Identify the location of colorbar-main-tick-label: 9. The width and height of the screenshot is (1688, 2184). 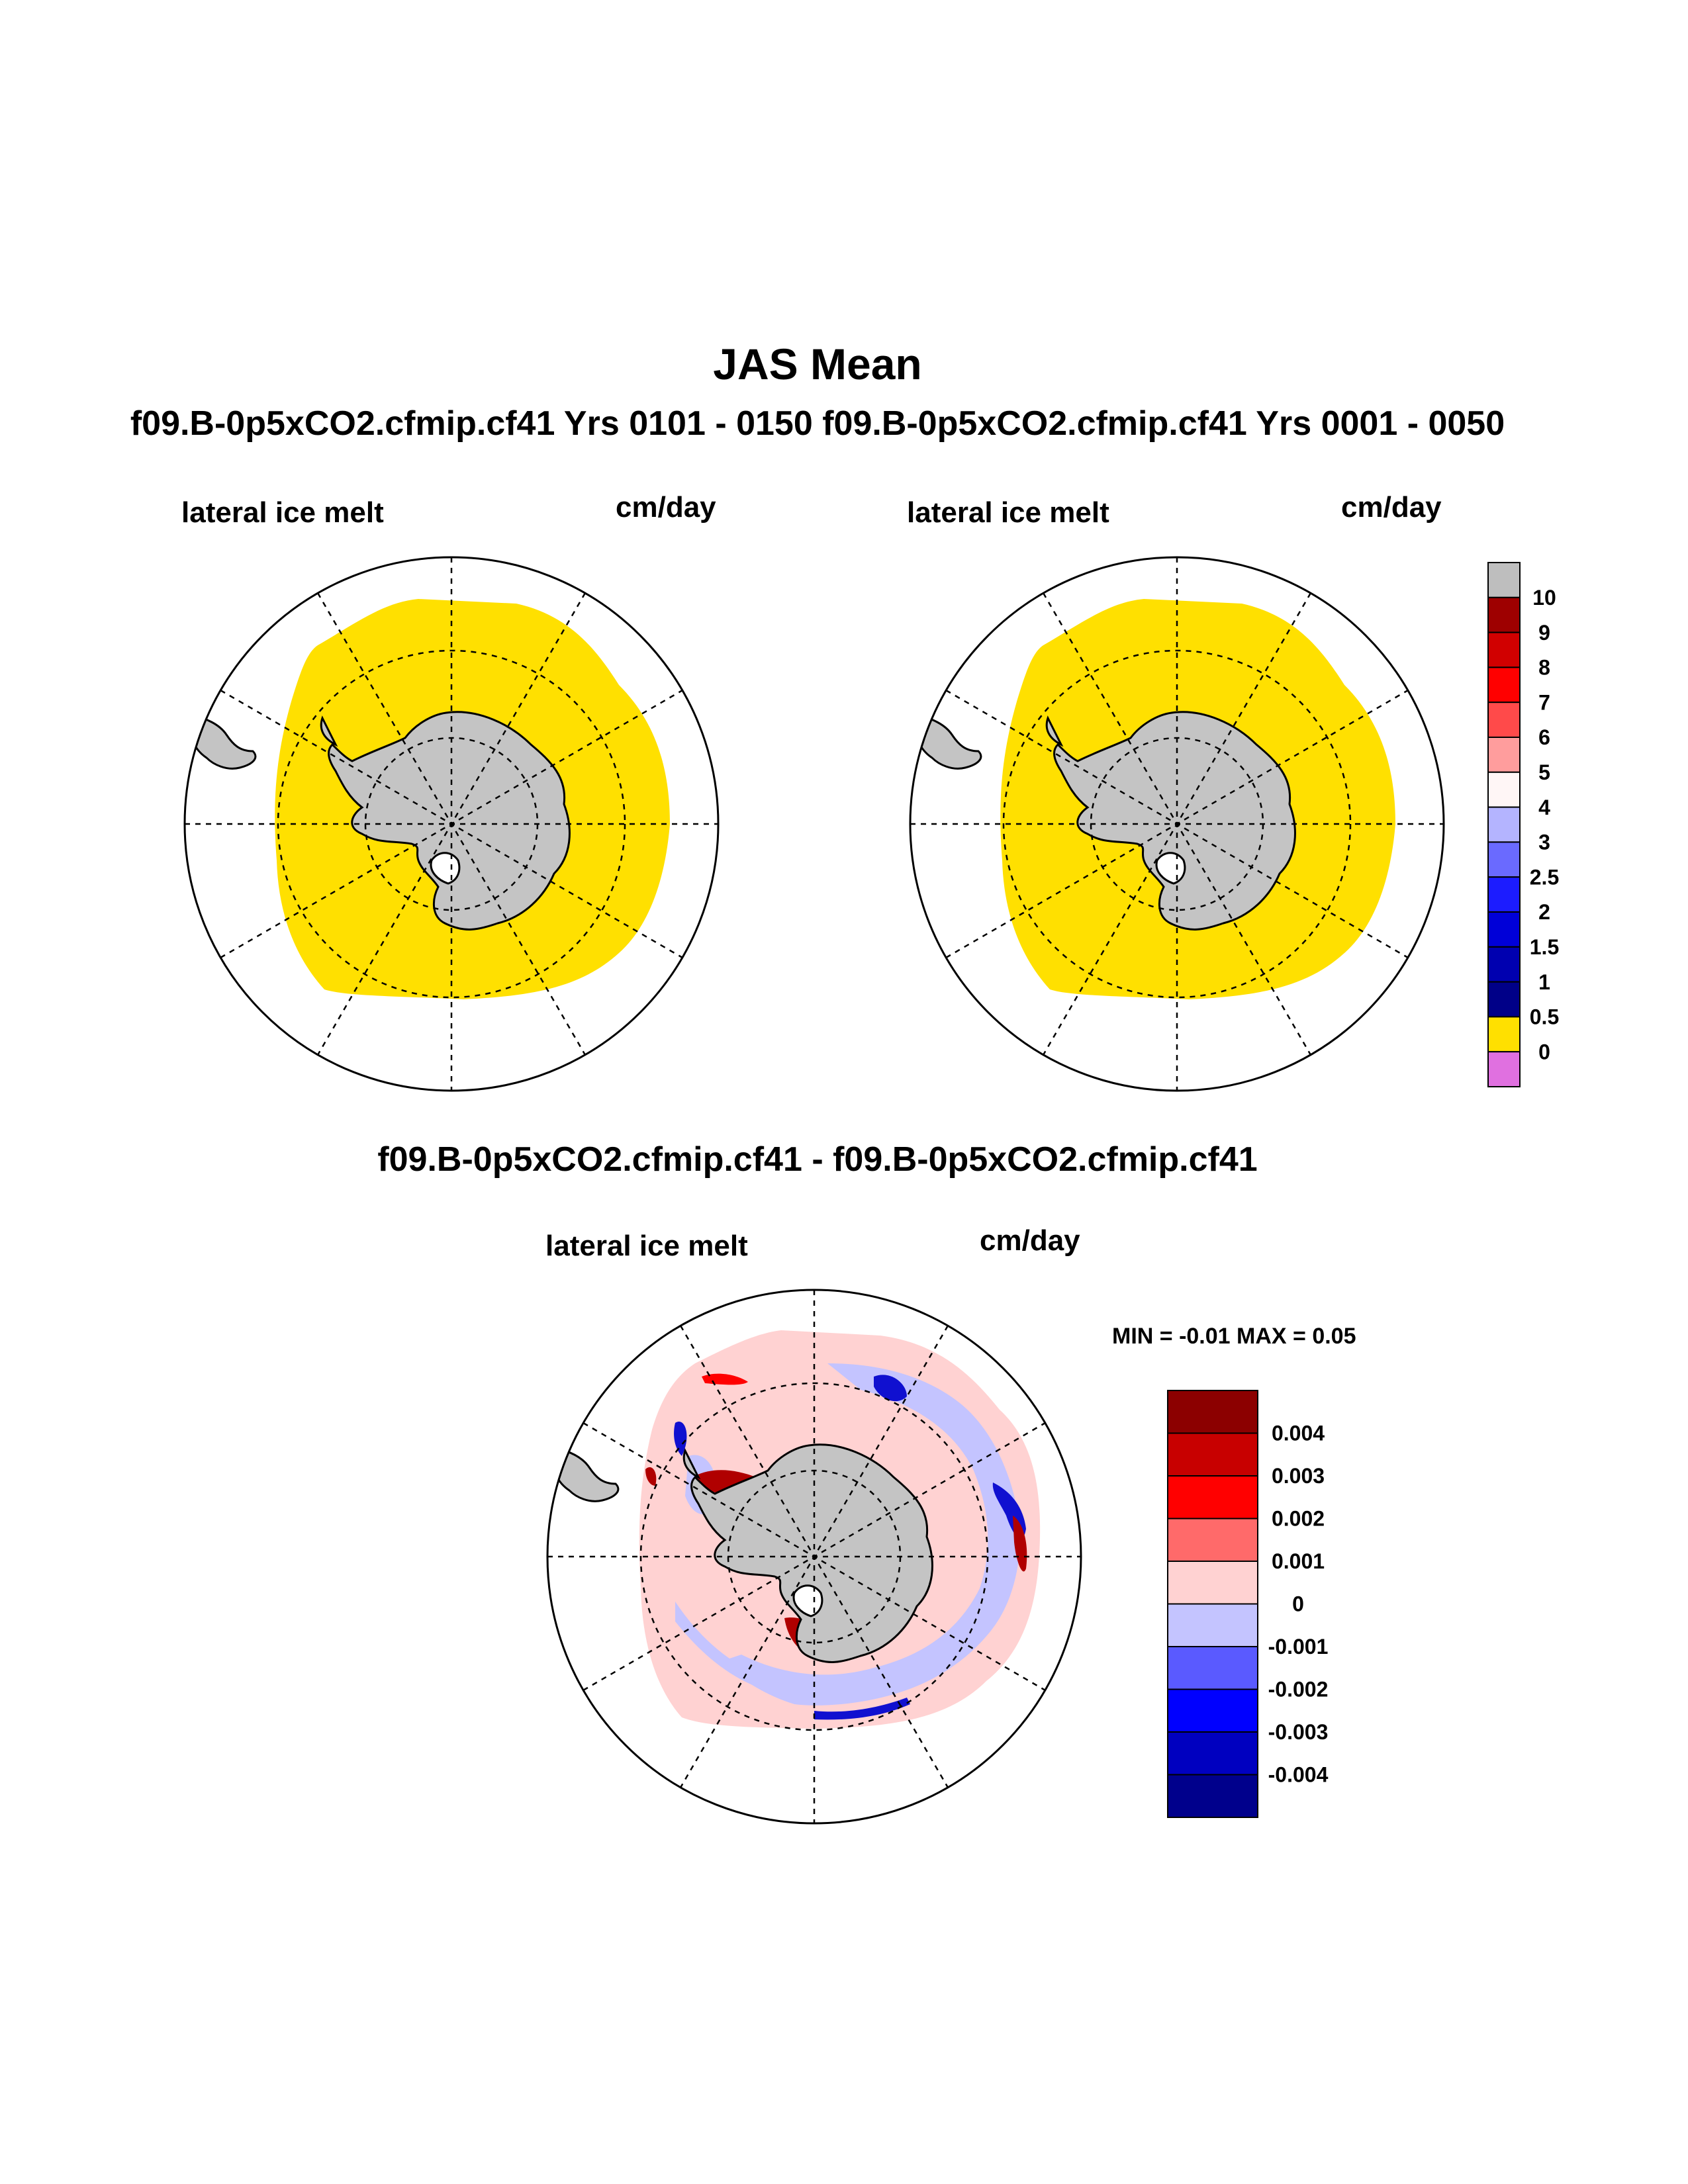
(1544, 633).